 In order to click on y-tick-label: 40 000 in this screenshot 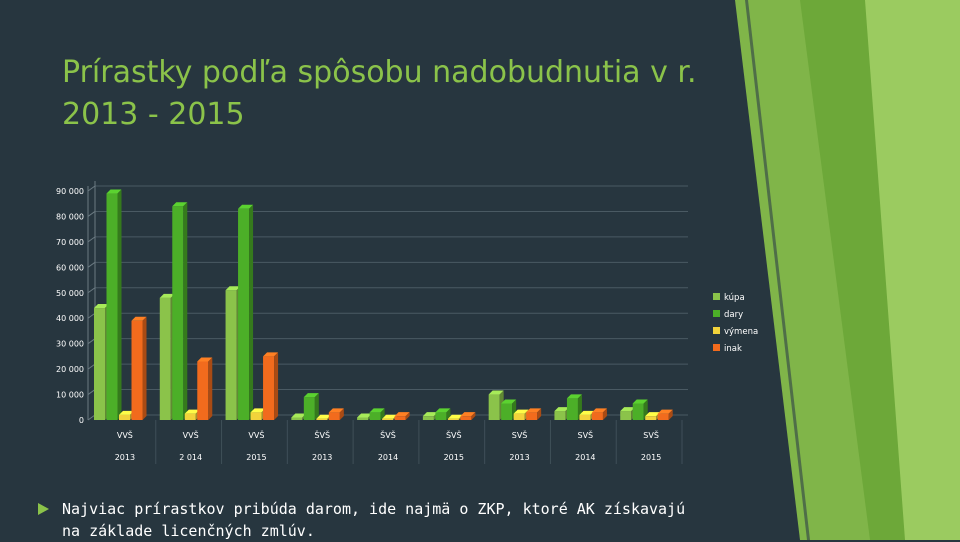, I will do `click(70, 318)`.